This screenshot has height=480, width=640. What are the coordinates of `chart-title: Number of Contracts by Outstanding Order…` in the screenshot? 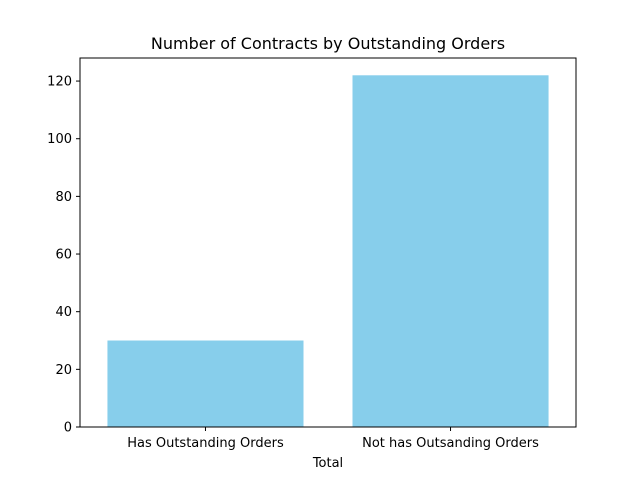 It's located at (328, 43).